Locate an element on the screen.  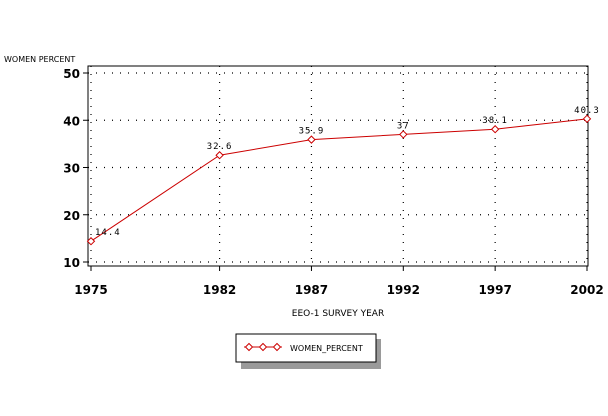
data-label: 37 is located at coordinates (403, 126).